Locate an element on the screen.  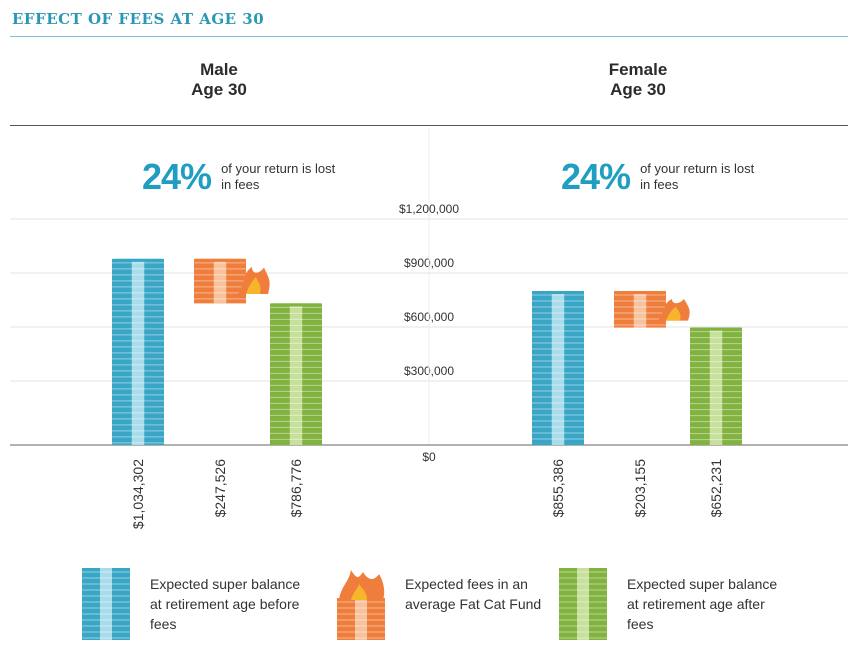
title-divider is located at coordinates (429, 36).